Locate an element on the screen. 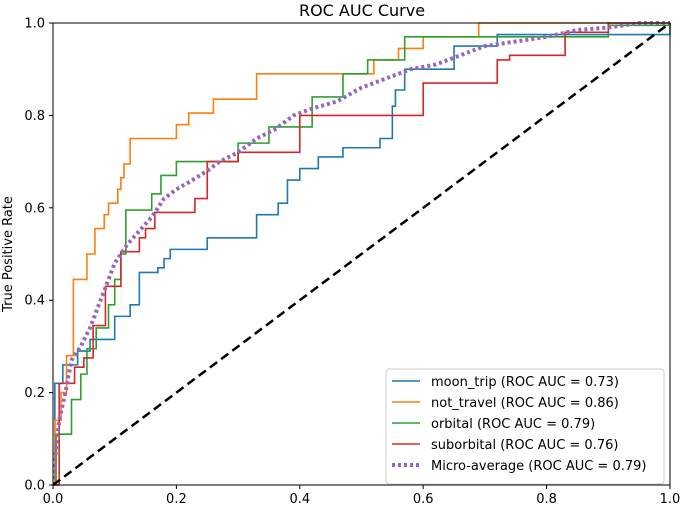 The width and height of the screenshot is (682, 506). y-axis-label: True Positive Rate is located at coordinates (8, 254).